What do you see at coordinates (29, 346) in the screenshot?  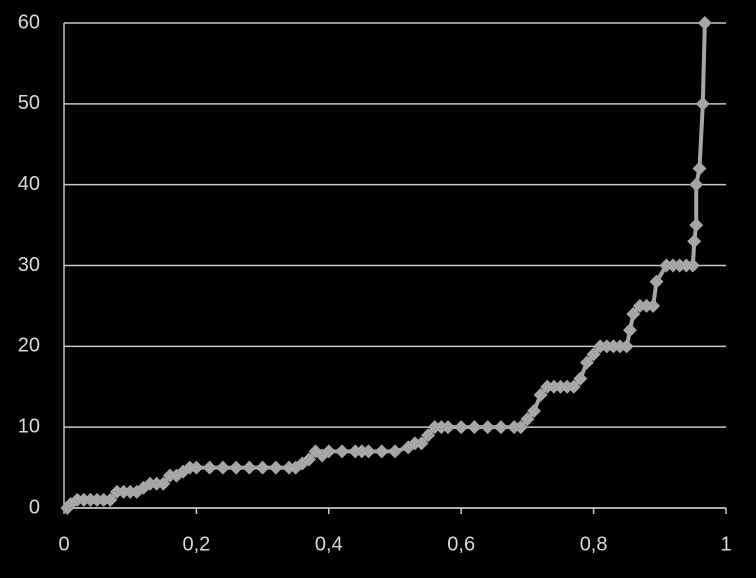 I see `y-tick-label: 20` at bounding box center [29, 346].